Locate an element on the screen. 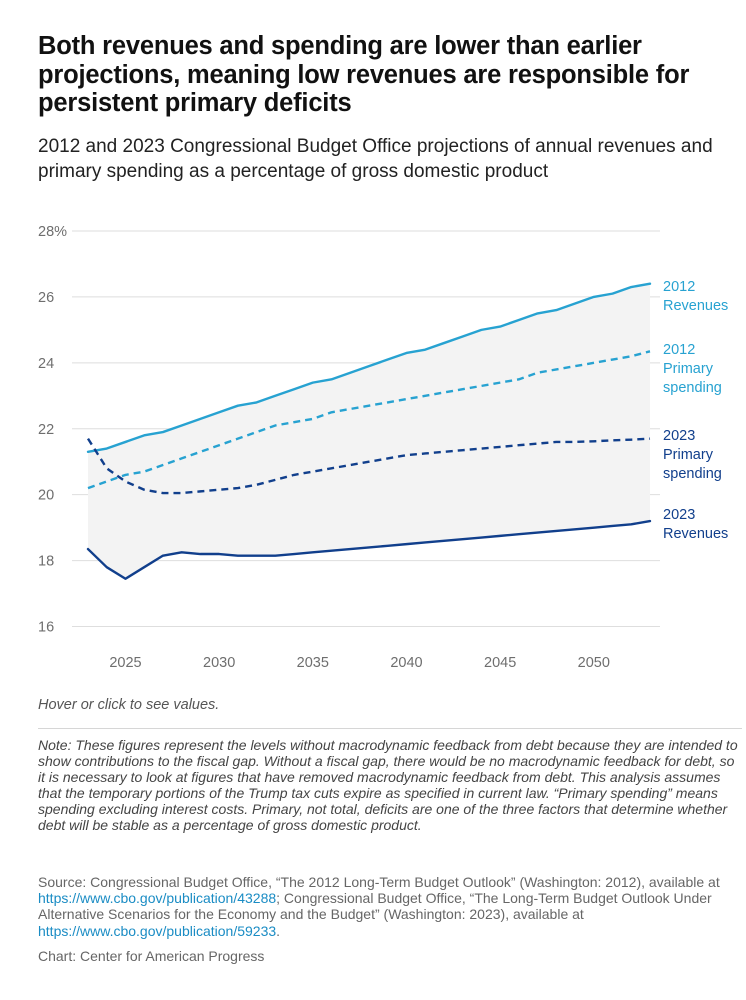 The height and width of the screenshot is (1000, 746). y-tick-label: 20 is located at coordinates (46, 496).